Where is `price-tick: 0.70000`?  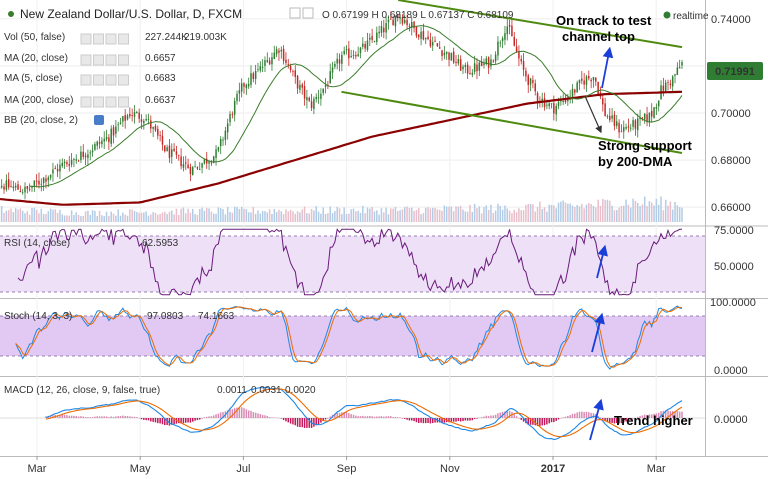
price-tick: 0.70000 is located at coordinates (731, 114).